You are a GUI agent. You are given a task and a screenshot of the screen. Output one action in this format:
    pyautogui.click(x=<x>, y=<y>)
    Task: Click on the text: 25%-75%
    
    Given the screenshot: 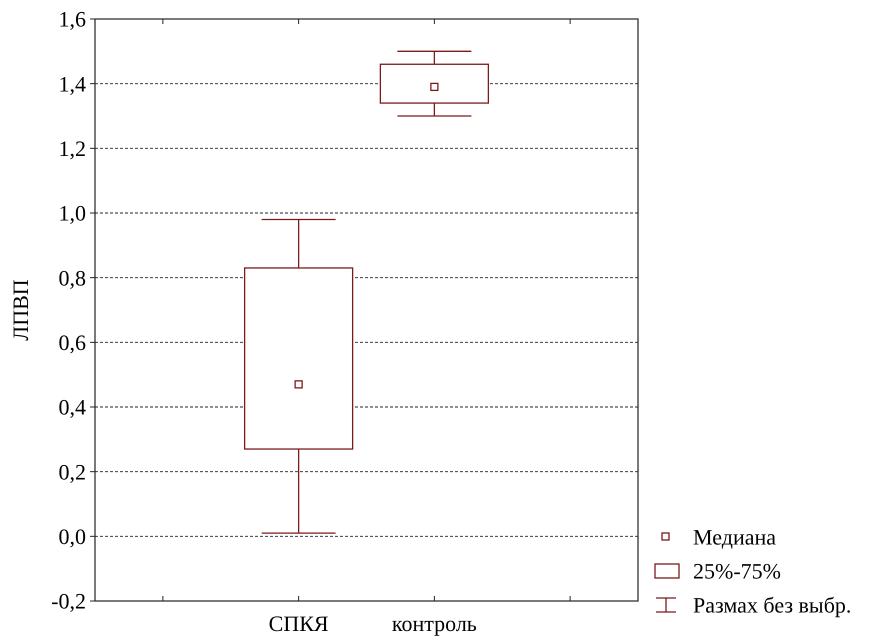 What is the action you would take?
    pyautogui.click(x=737, y=571)
    